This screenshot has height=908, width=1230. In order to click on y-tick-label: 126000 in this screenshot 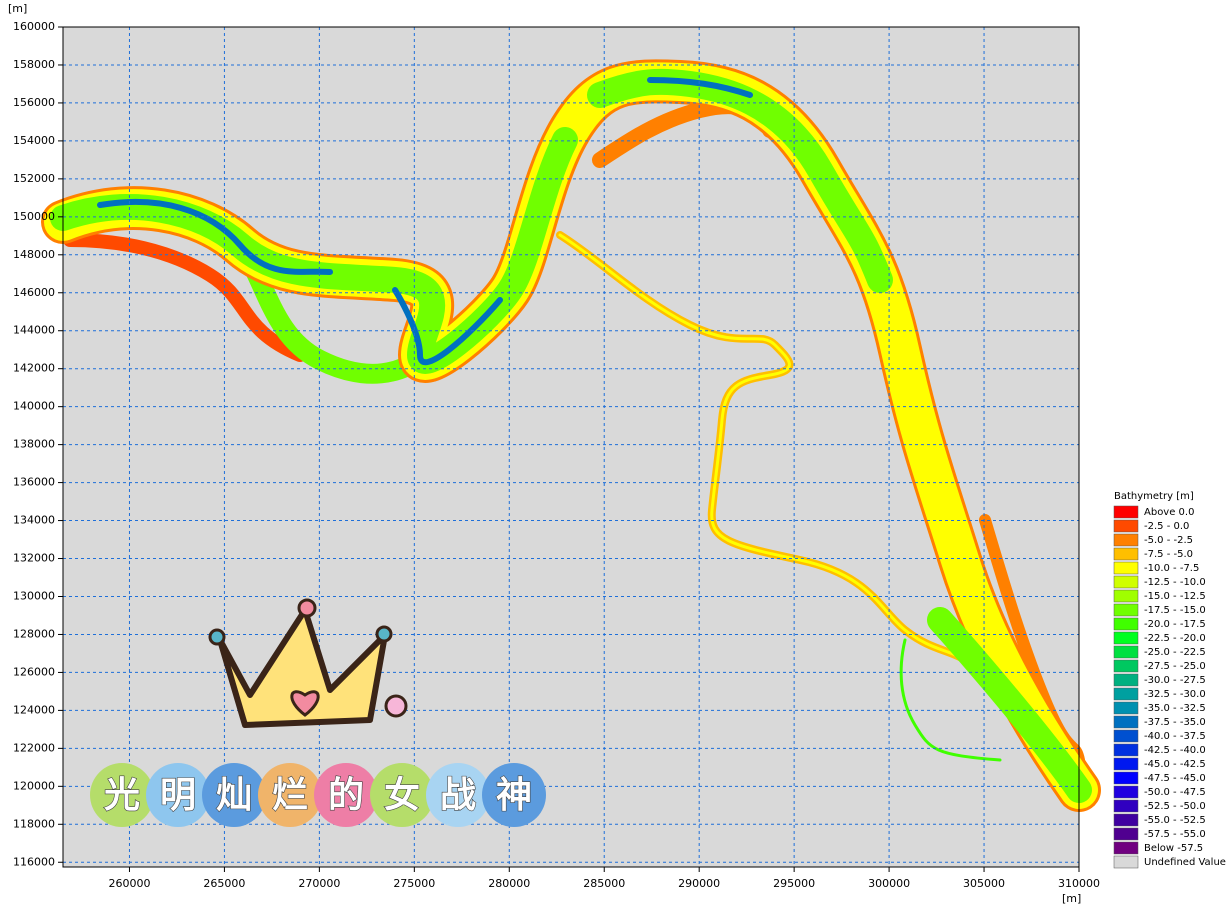, I will do `click(34, 671)`.